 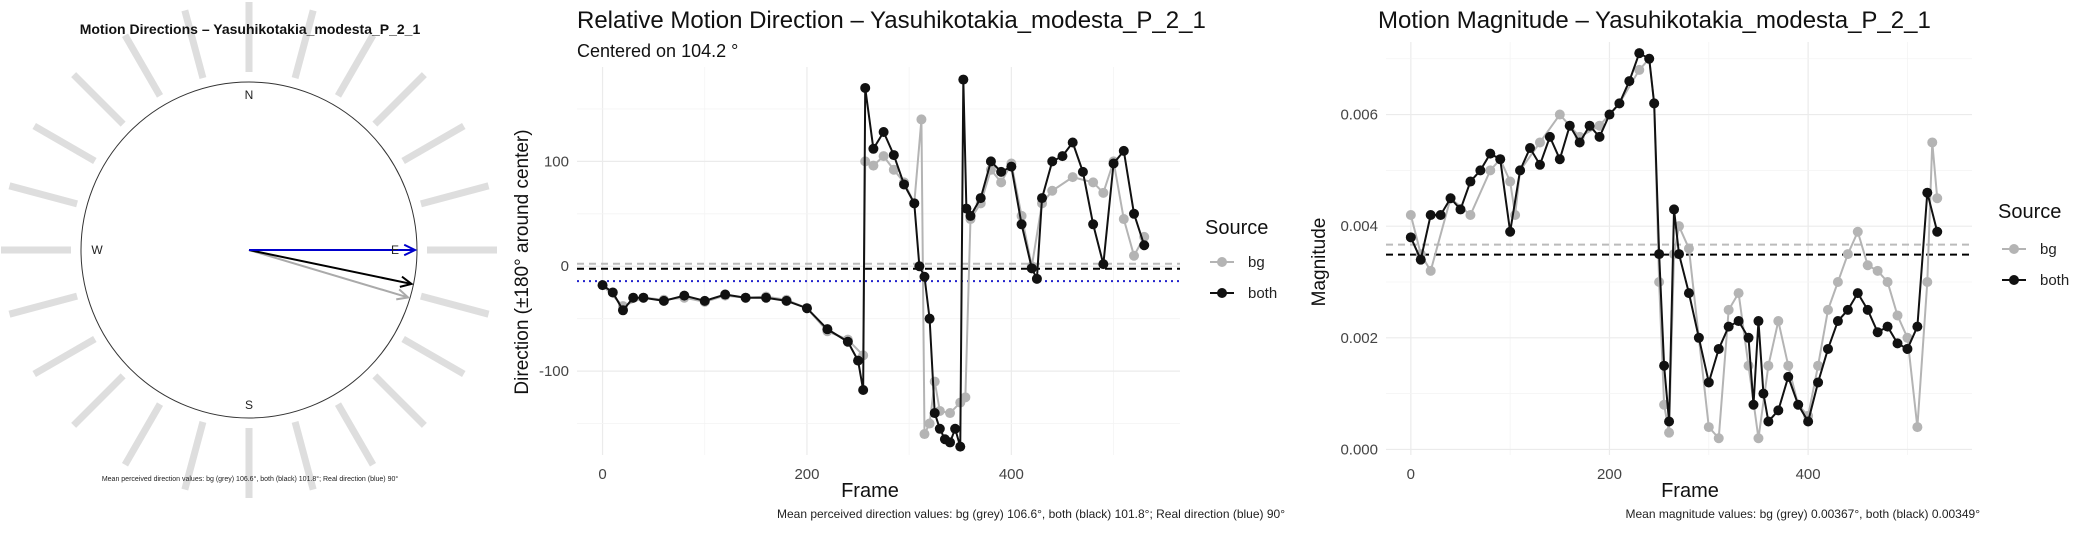 What do you see at coordinates (329, 275) in the screenshot?
I see `arrow-bg` at bounding box center [329, 275].